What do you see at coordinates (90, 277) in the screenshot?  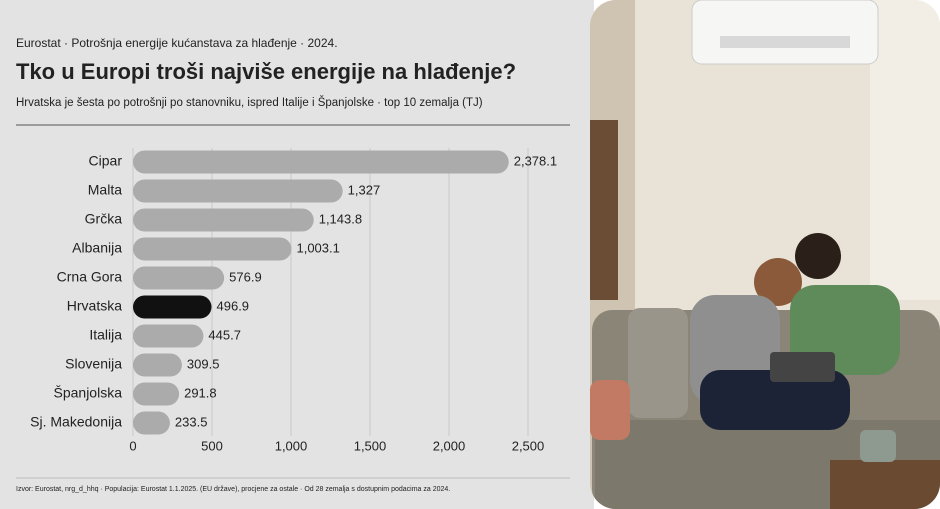 I see `y-tick-label: Crna Gora` at bounding box center [90, 277].